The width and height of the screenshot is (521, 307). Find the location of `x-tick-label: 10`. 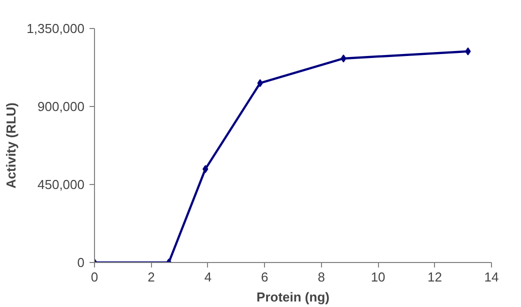

x-tick-label: 10 is located at coordinates (378, 277).